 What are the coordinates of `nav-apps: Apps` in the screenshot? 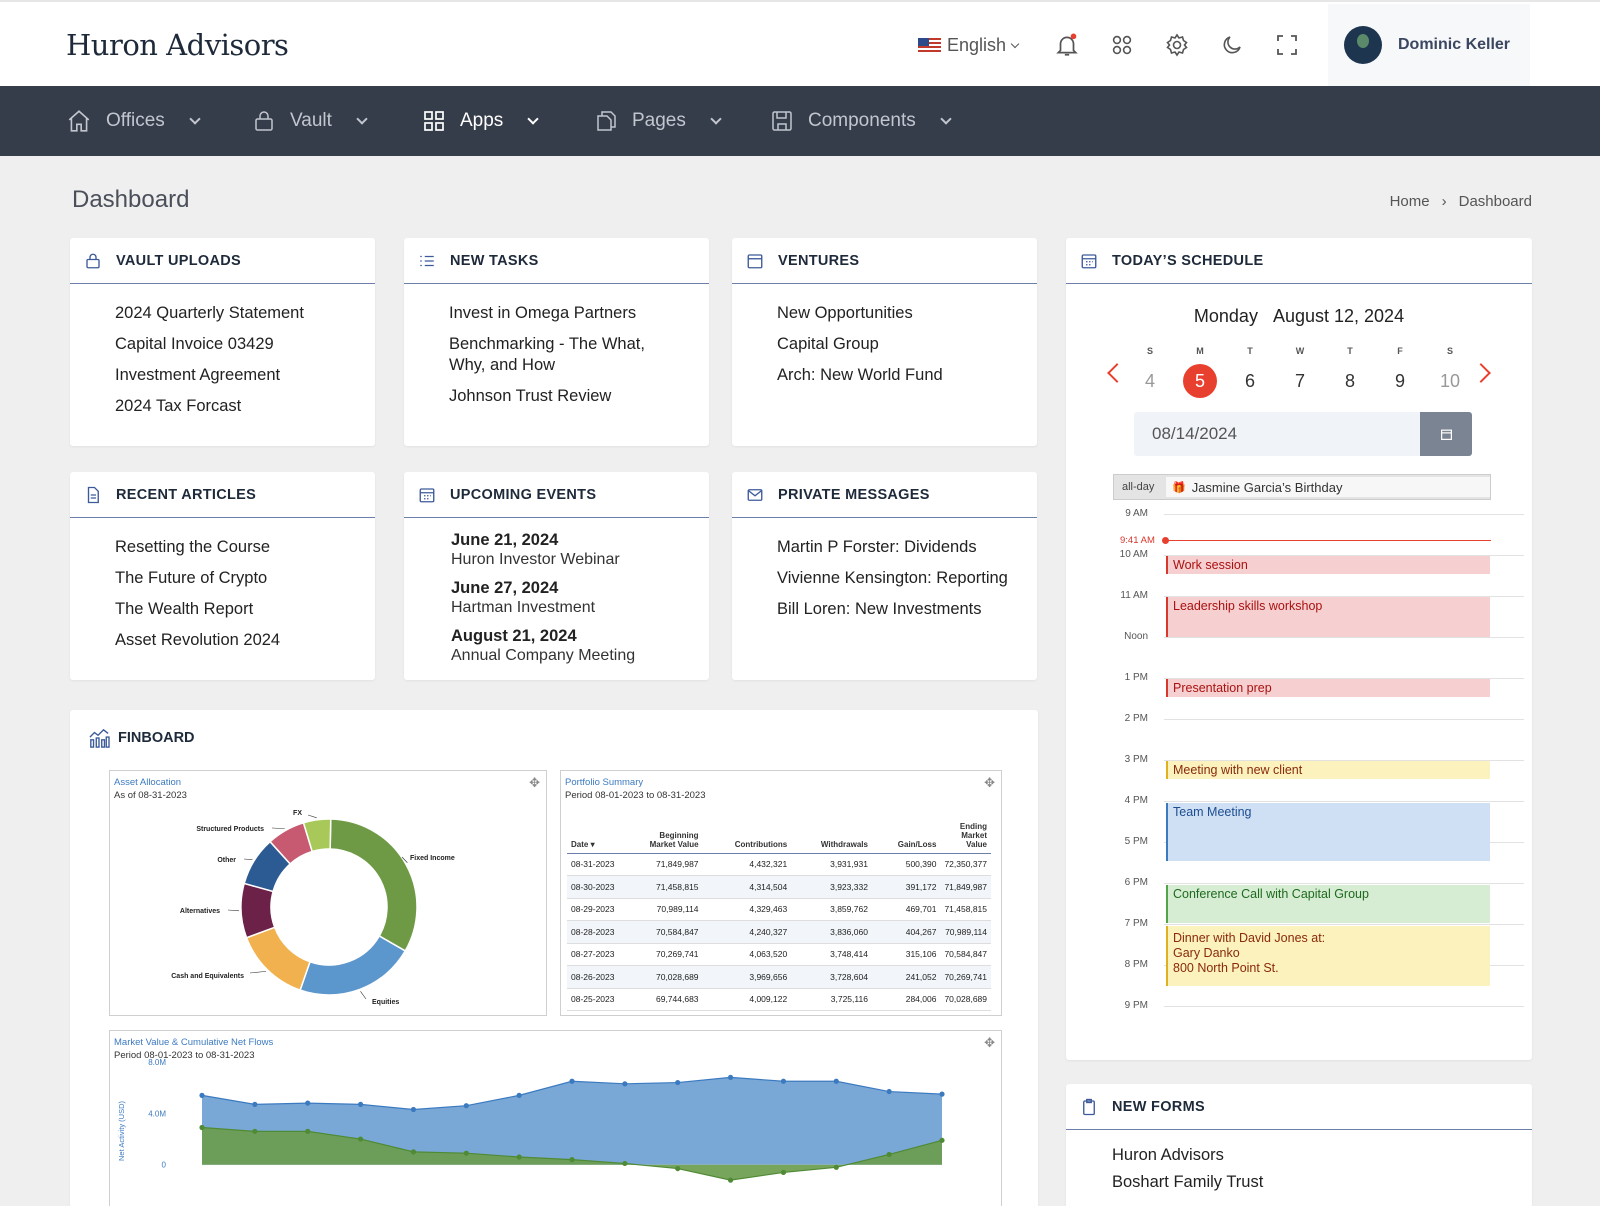 It's located at (480, 121).